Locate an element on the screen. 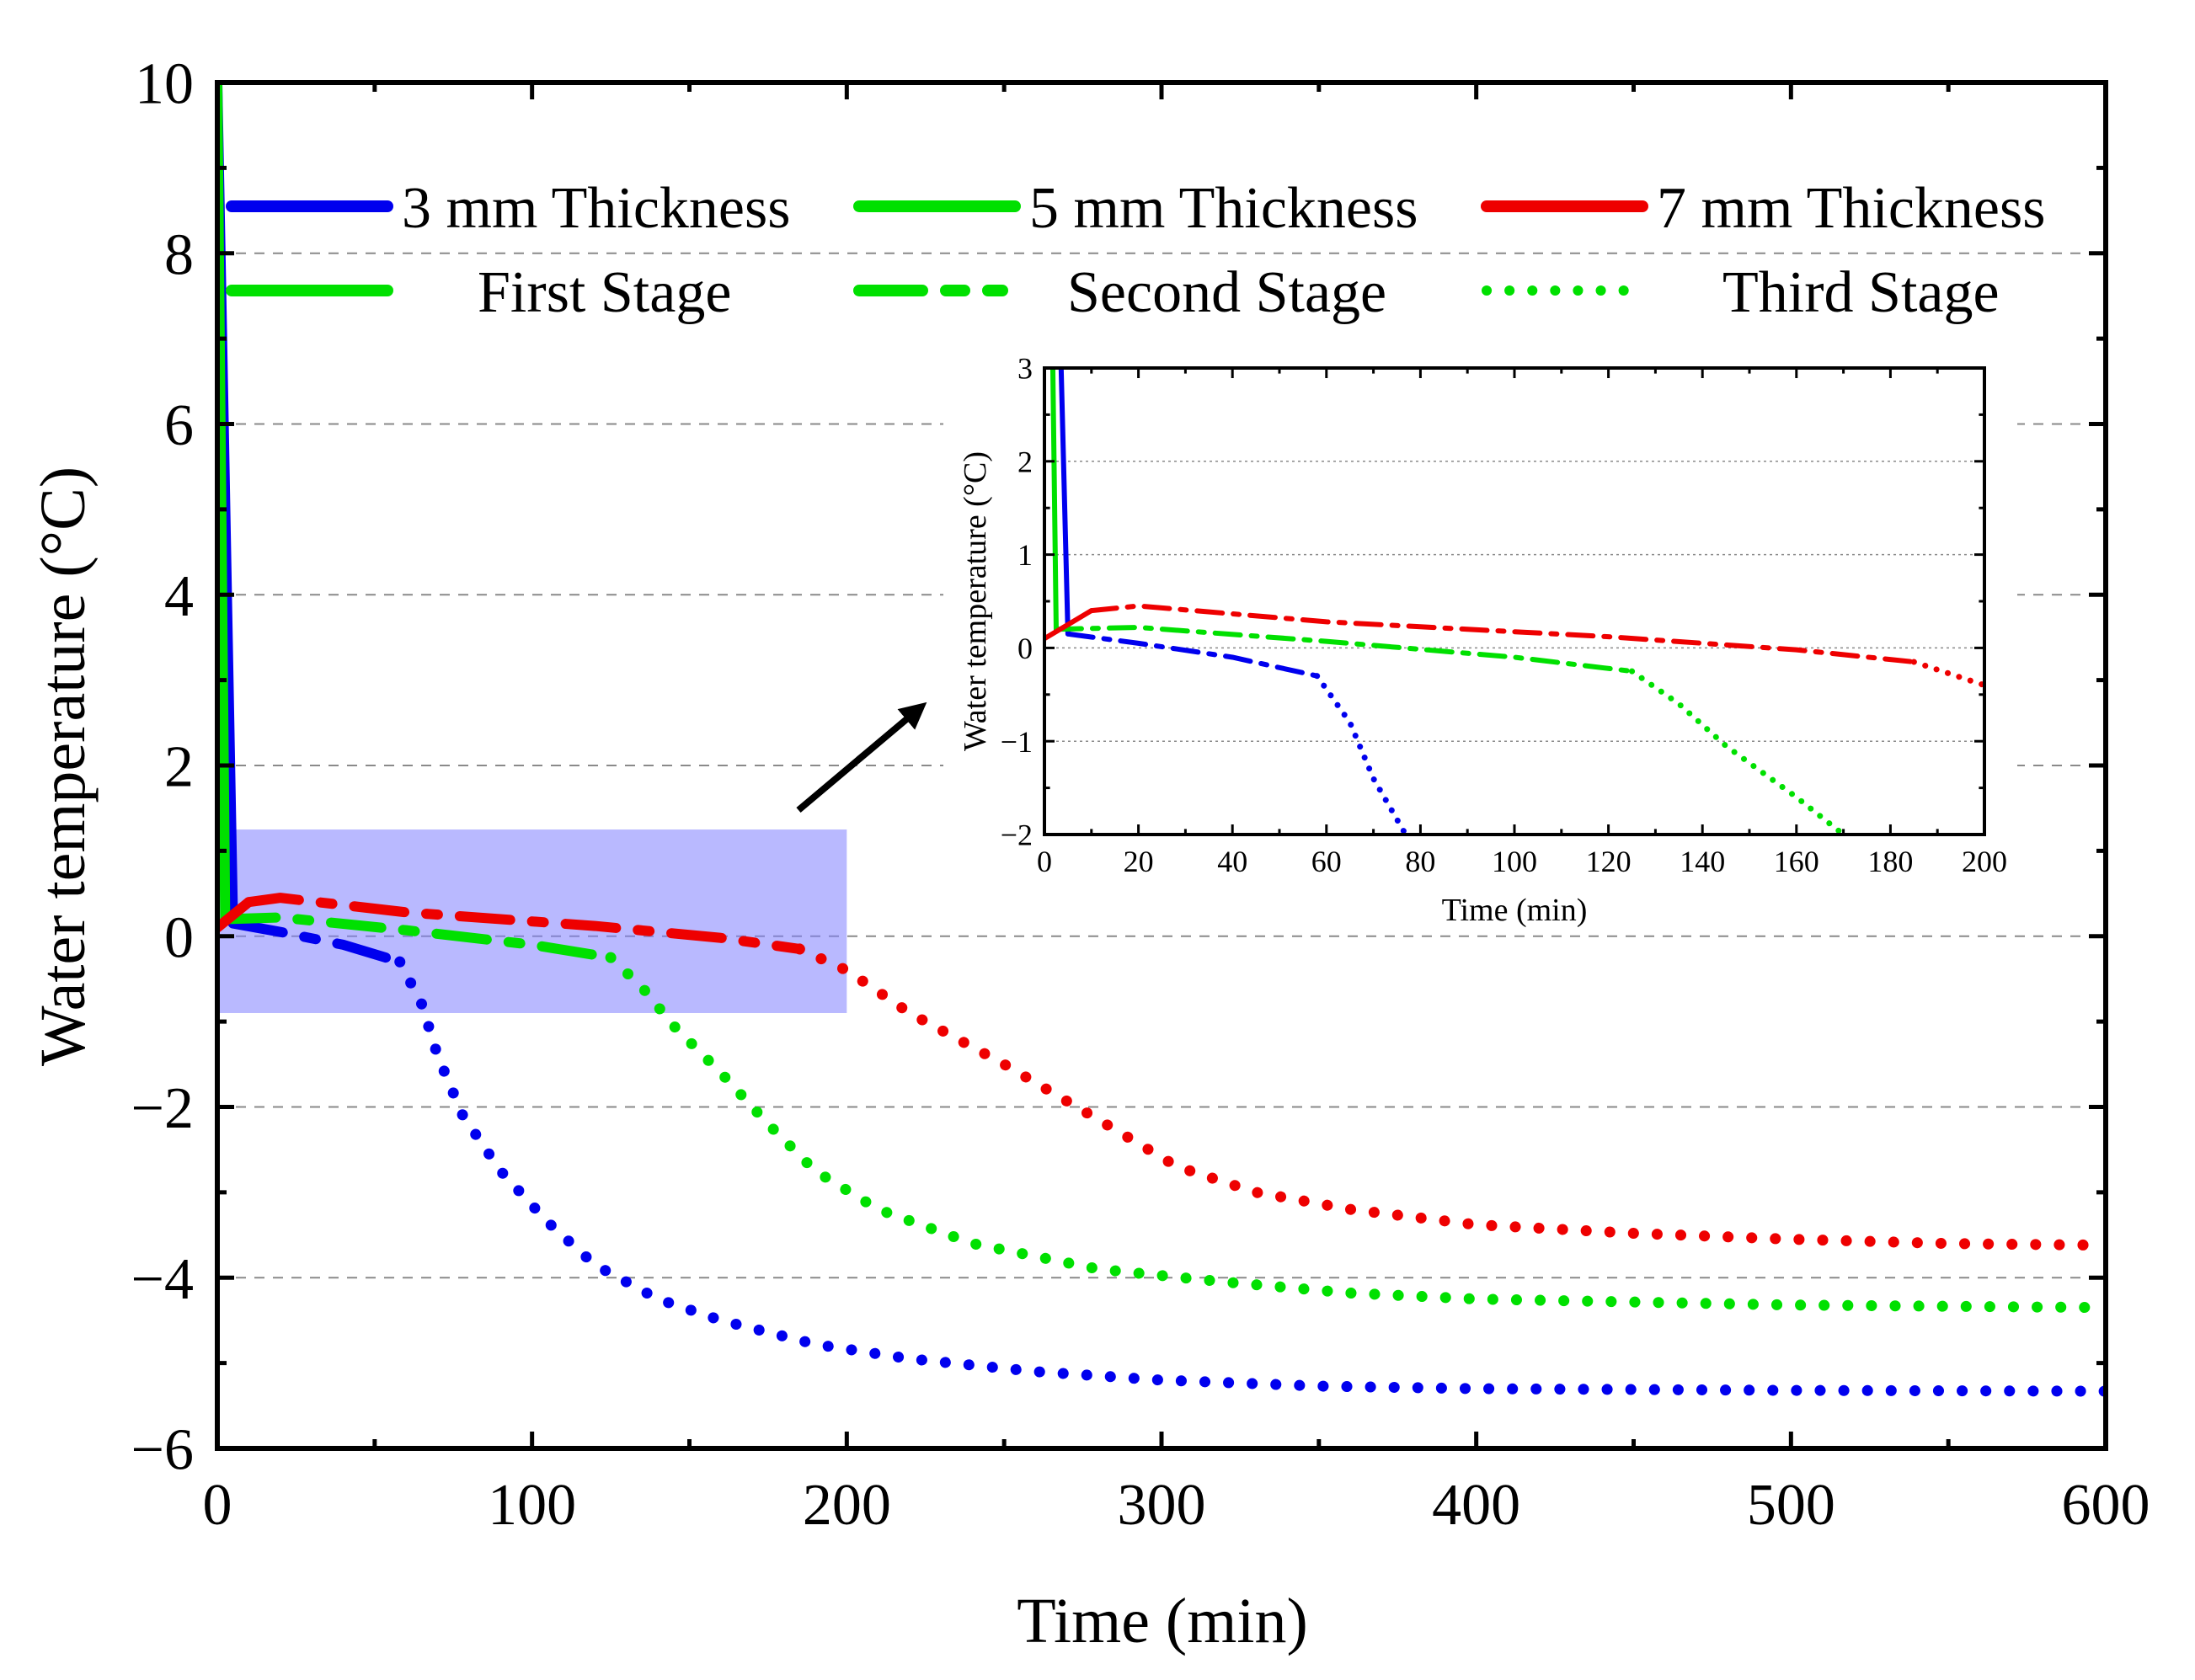  main-y-tick-label-0: −6 is located at coordinates (162, 1450).